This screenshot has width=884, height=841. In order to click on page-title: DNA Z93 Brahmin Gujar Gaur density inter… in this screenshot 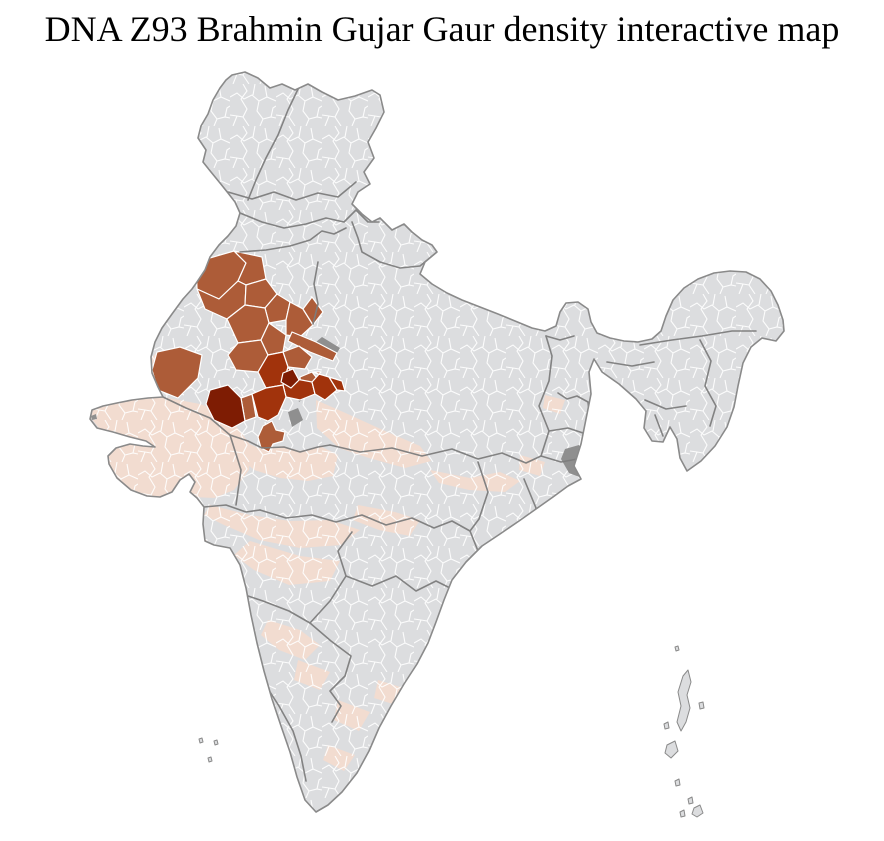, I will do `click(442, 29)`.